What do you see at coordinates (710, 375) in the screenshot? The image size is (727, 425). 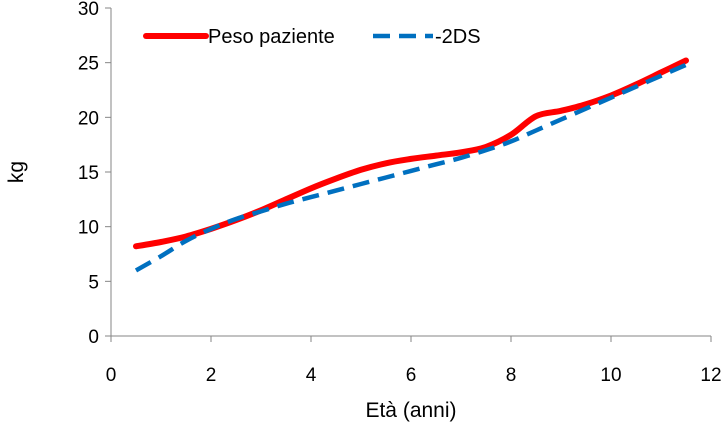 I see `x-tick-label: 12` at bounding box center [710, 375].